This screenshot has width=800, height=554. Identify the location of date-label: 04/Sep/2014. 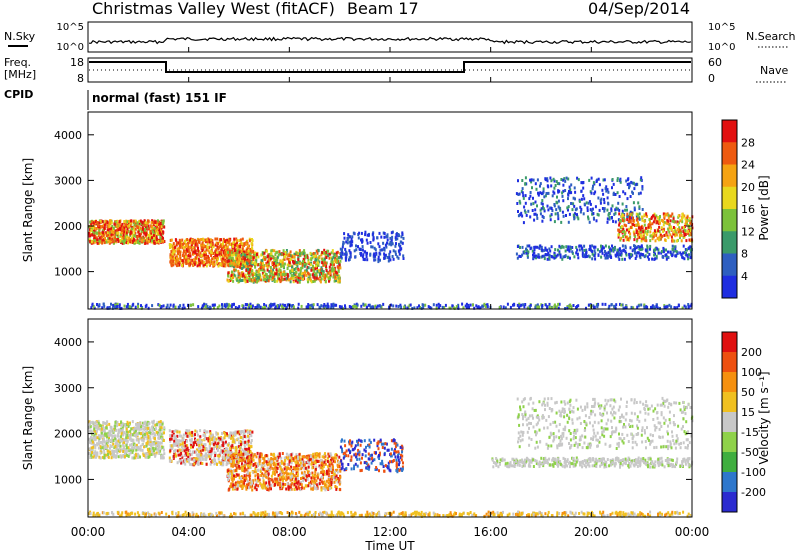
(639, 9).